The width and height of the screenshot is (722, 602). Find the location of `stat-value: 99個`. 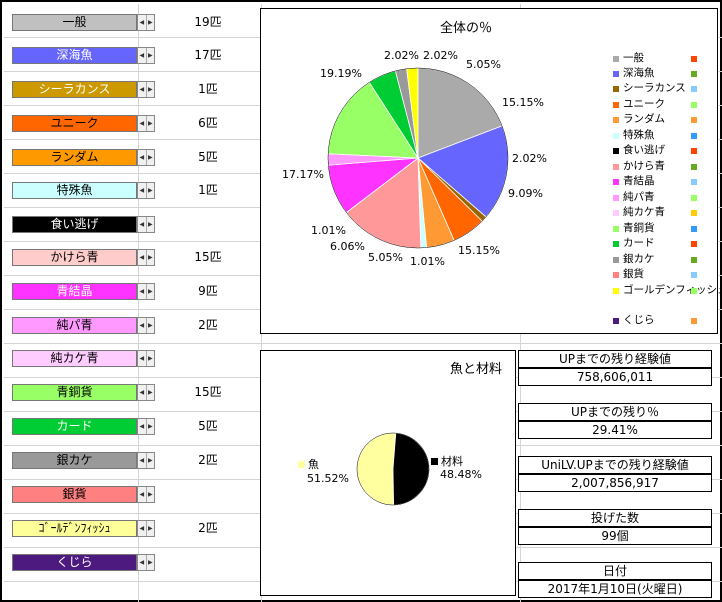

stat-value: 99個 is located at coordinates (615, 536).